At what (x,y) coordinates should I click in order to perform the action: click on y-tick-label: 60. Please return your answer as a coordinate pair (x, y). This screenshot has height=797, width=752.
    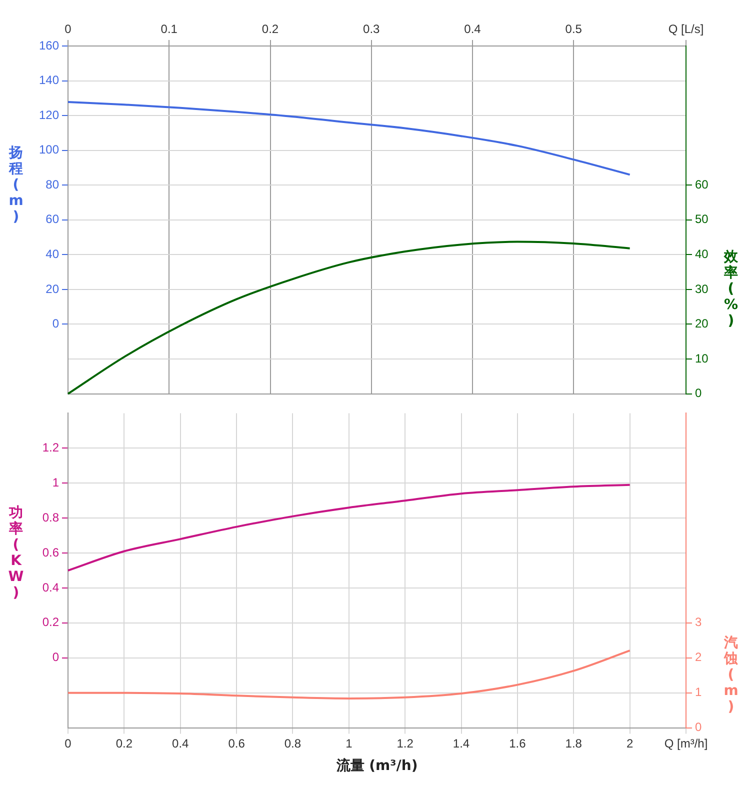
    Looking at the image, I should click on (53, 219).